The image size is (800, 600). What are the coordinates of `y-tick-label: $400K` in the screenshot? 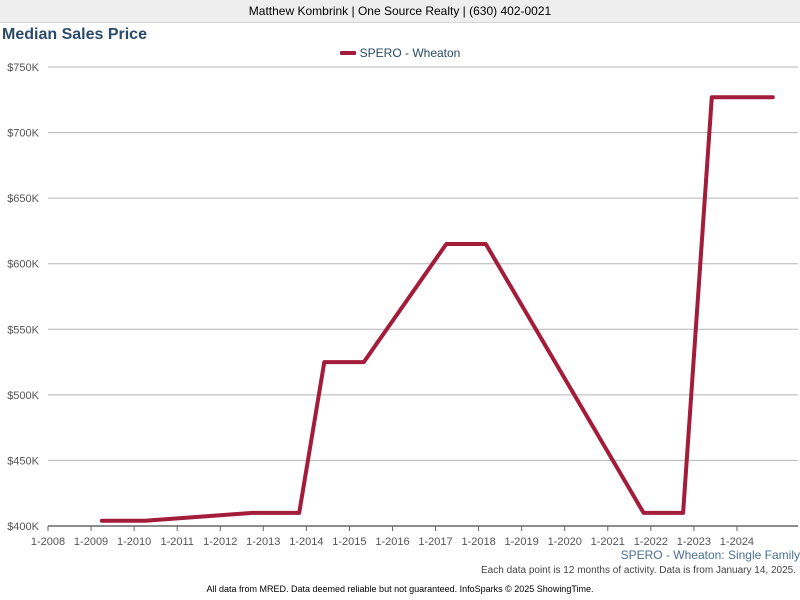 It's located at (23, 527).